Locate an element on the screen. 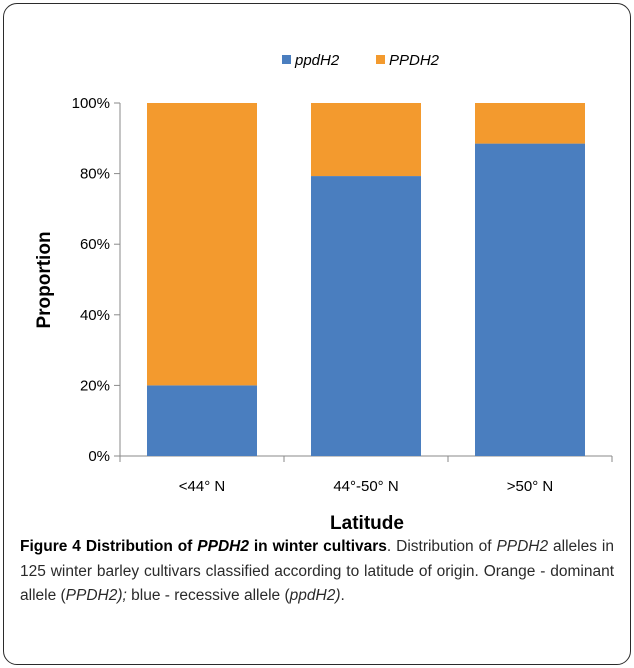 Image resolution: width=634 pixels, height=668 pixels. legend-label-ppdH2: ppdH2 is located at coordinates (317, 60).